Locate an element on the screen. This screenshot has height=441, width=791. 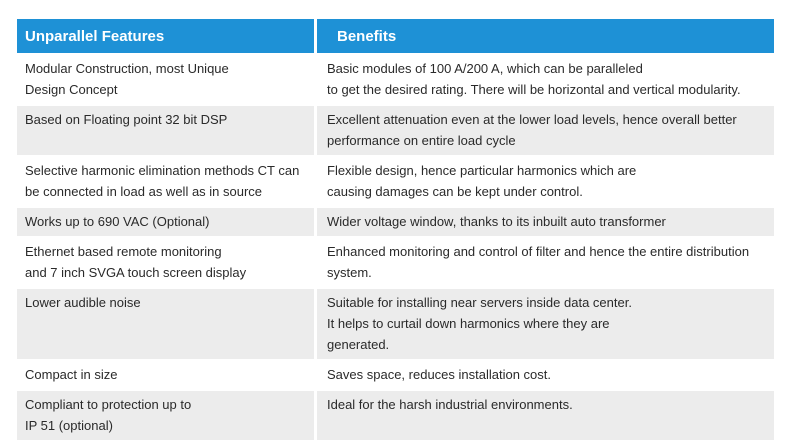
feature-cell: Compact in size is located at coordinates (165, 375).